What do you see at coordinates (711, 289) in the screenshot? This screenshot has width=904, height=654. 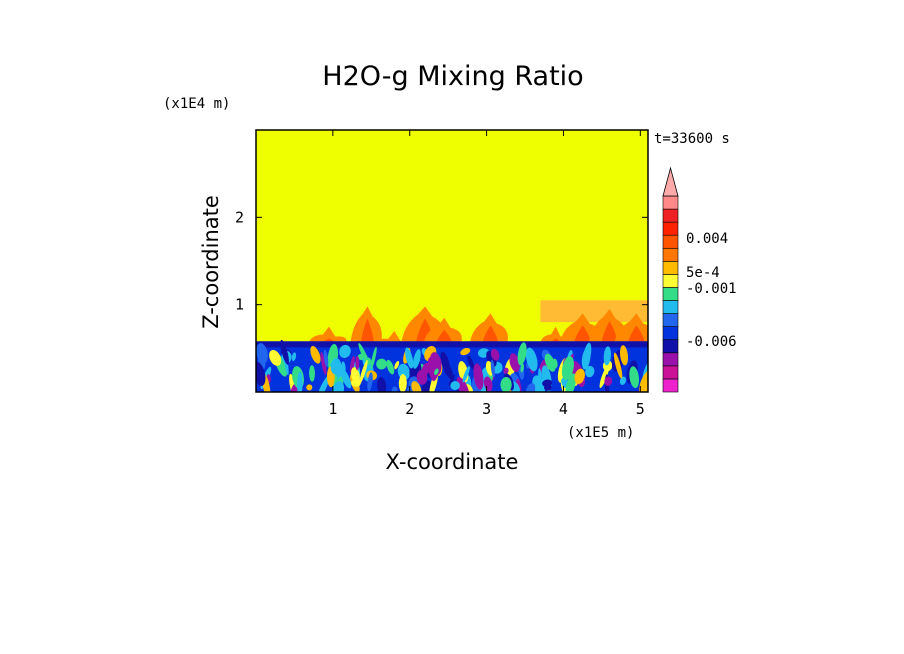 I see `colorbar-label: -0.001` at bounding box center [711, 289].